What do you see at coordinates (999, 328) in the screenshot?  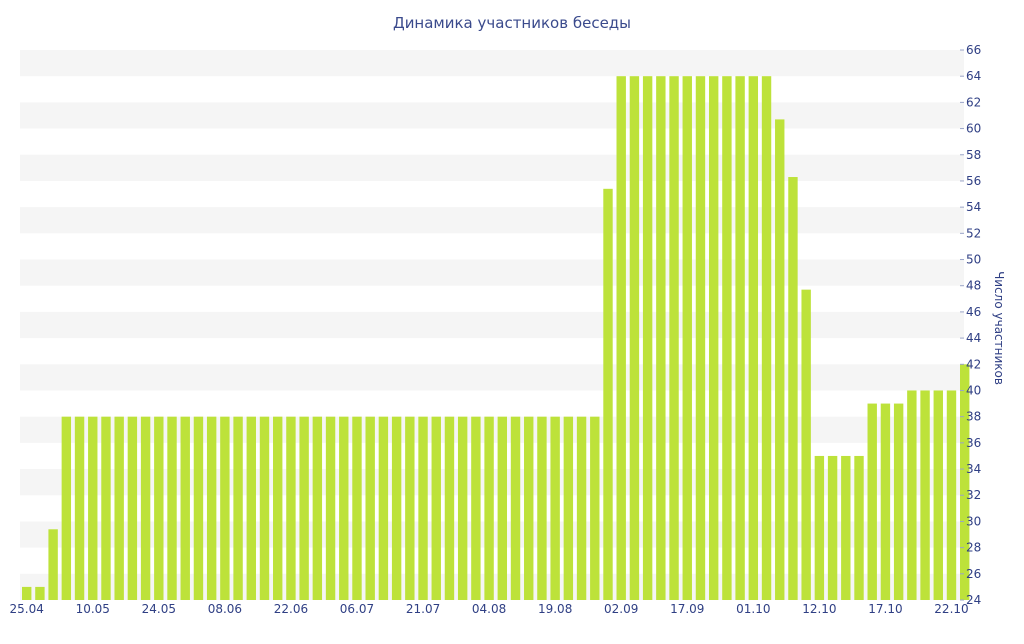 I see `y-axis-label: Число участников` at bounding box center [999, 328].